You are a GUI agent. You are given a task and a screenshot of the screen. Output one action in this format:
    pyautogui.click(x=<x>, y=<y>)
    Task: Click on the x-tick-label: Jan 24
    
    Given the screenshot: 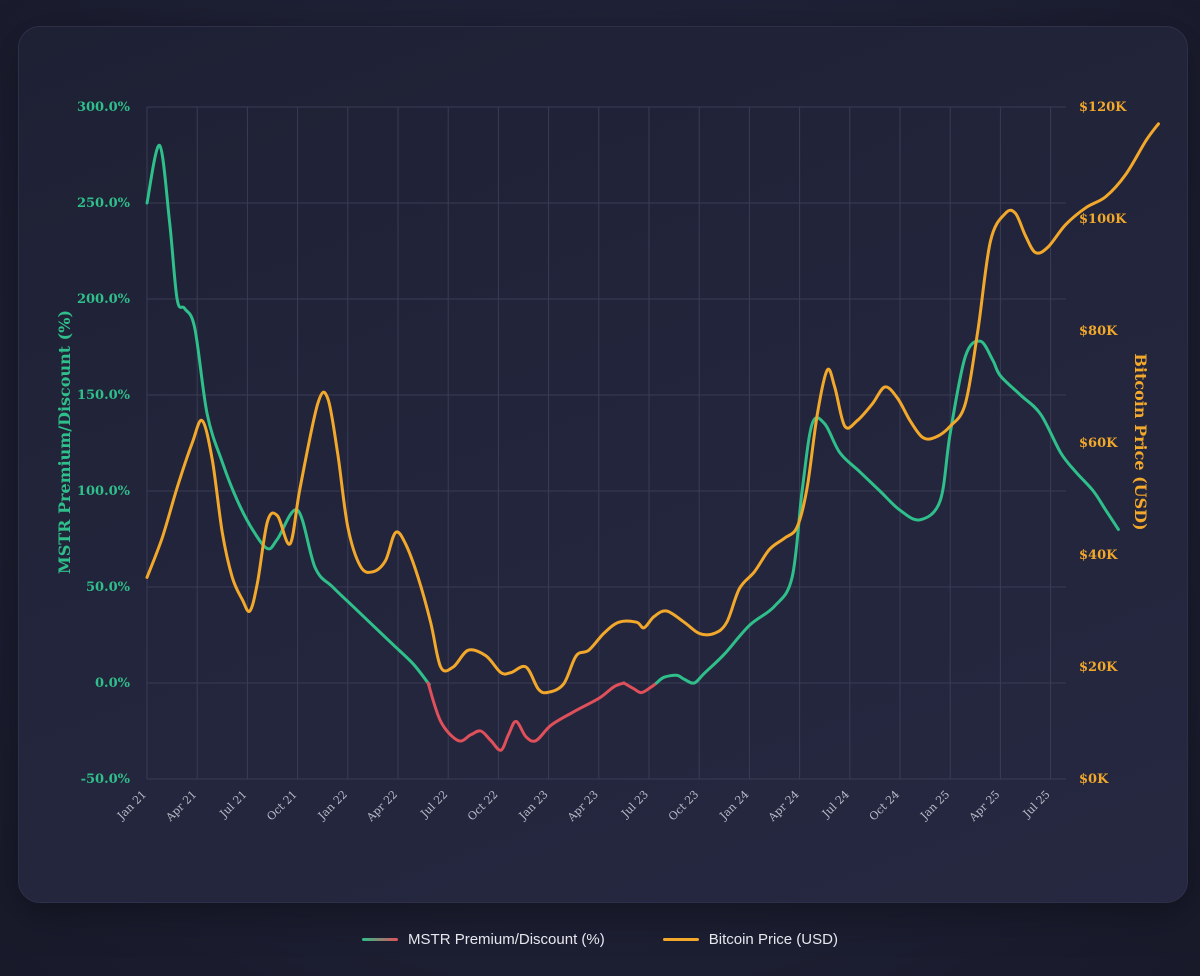 What is the action you would take?
    pyautogui.click(x=733, y=805)
    